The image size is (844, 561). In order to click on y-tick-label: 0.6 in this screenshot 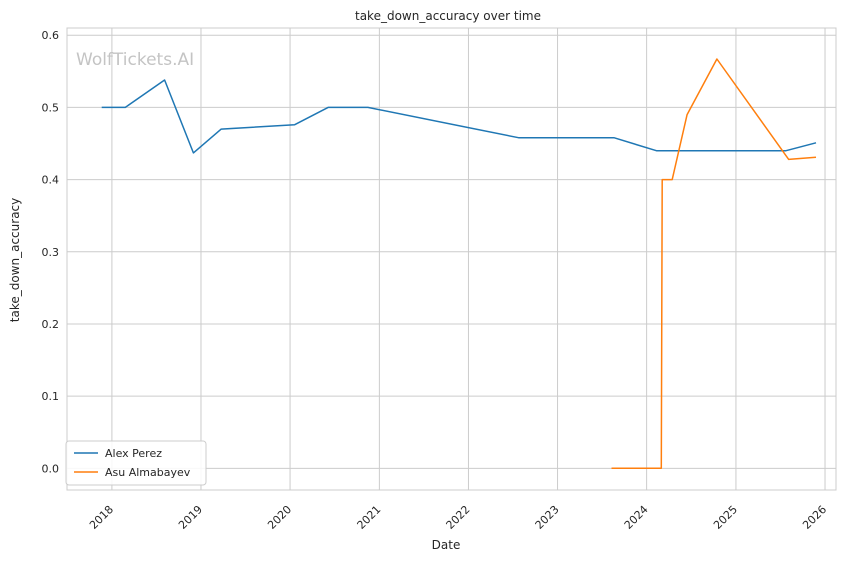, I will do `click(51, 35)`.